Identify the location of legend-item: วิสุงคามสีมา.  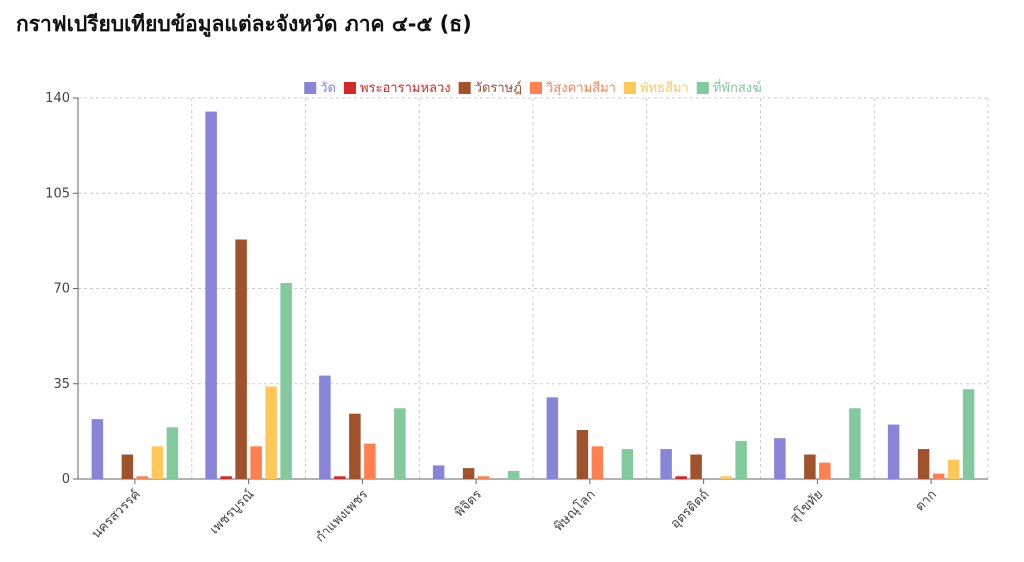
(572, 88).